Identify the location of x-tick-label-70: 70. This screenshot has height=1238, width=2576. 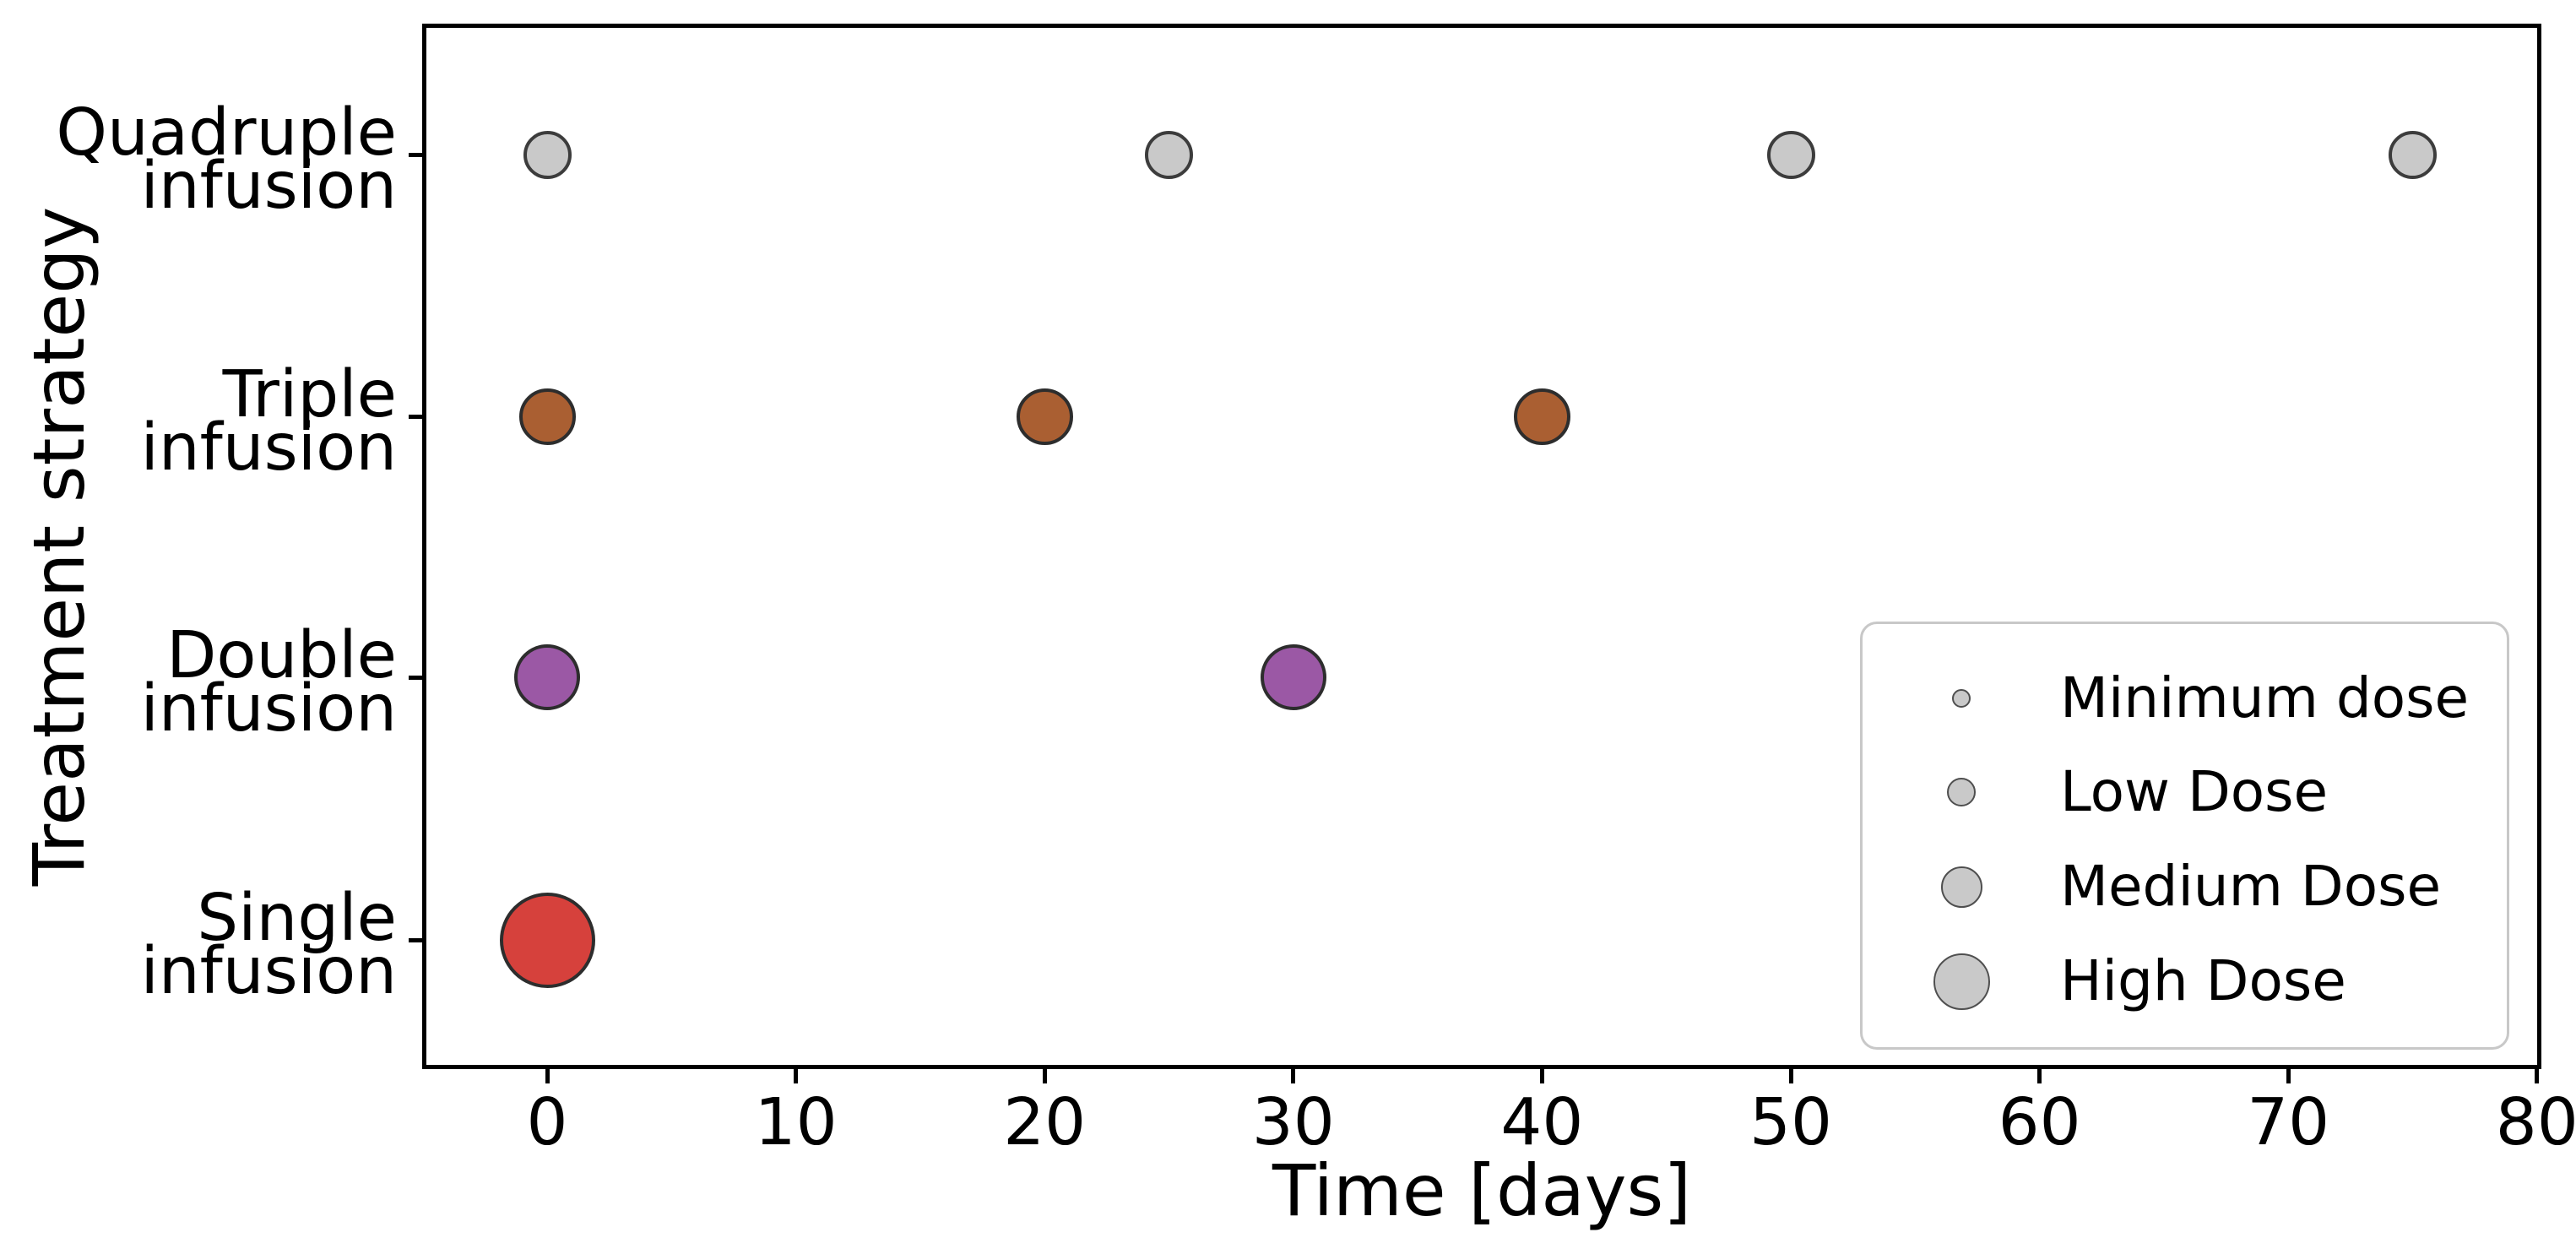
(2289, 1122).